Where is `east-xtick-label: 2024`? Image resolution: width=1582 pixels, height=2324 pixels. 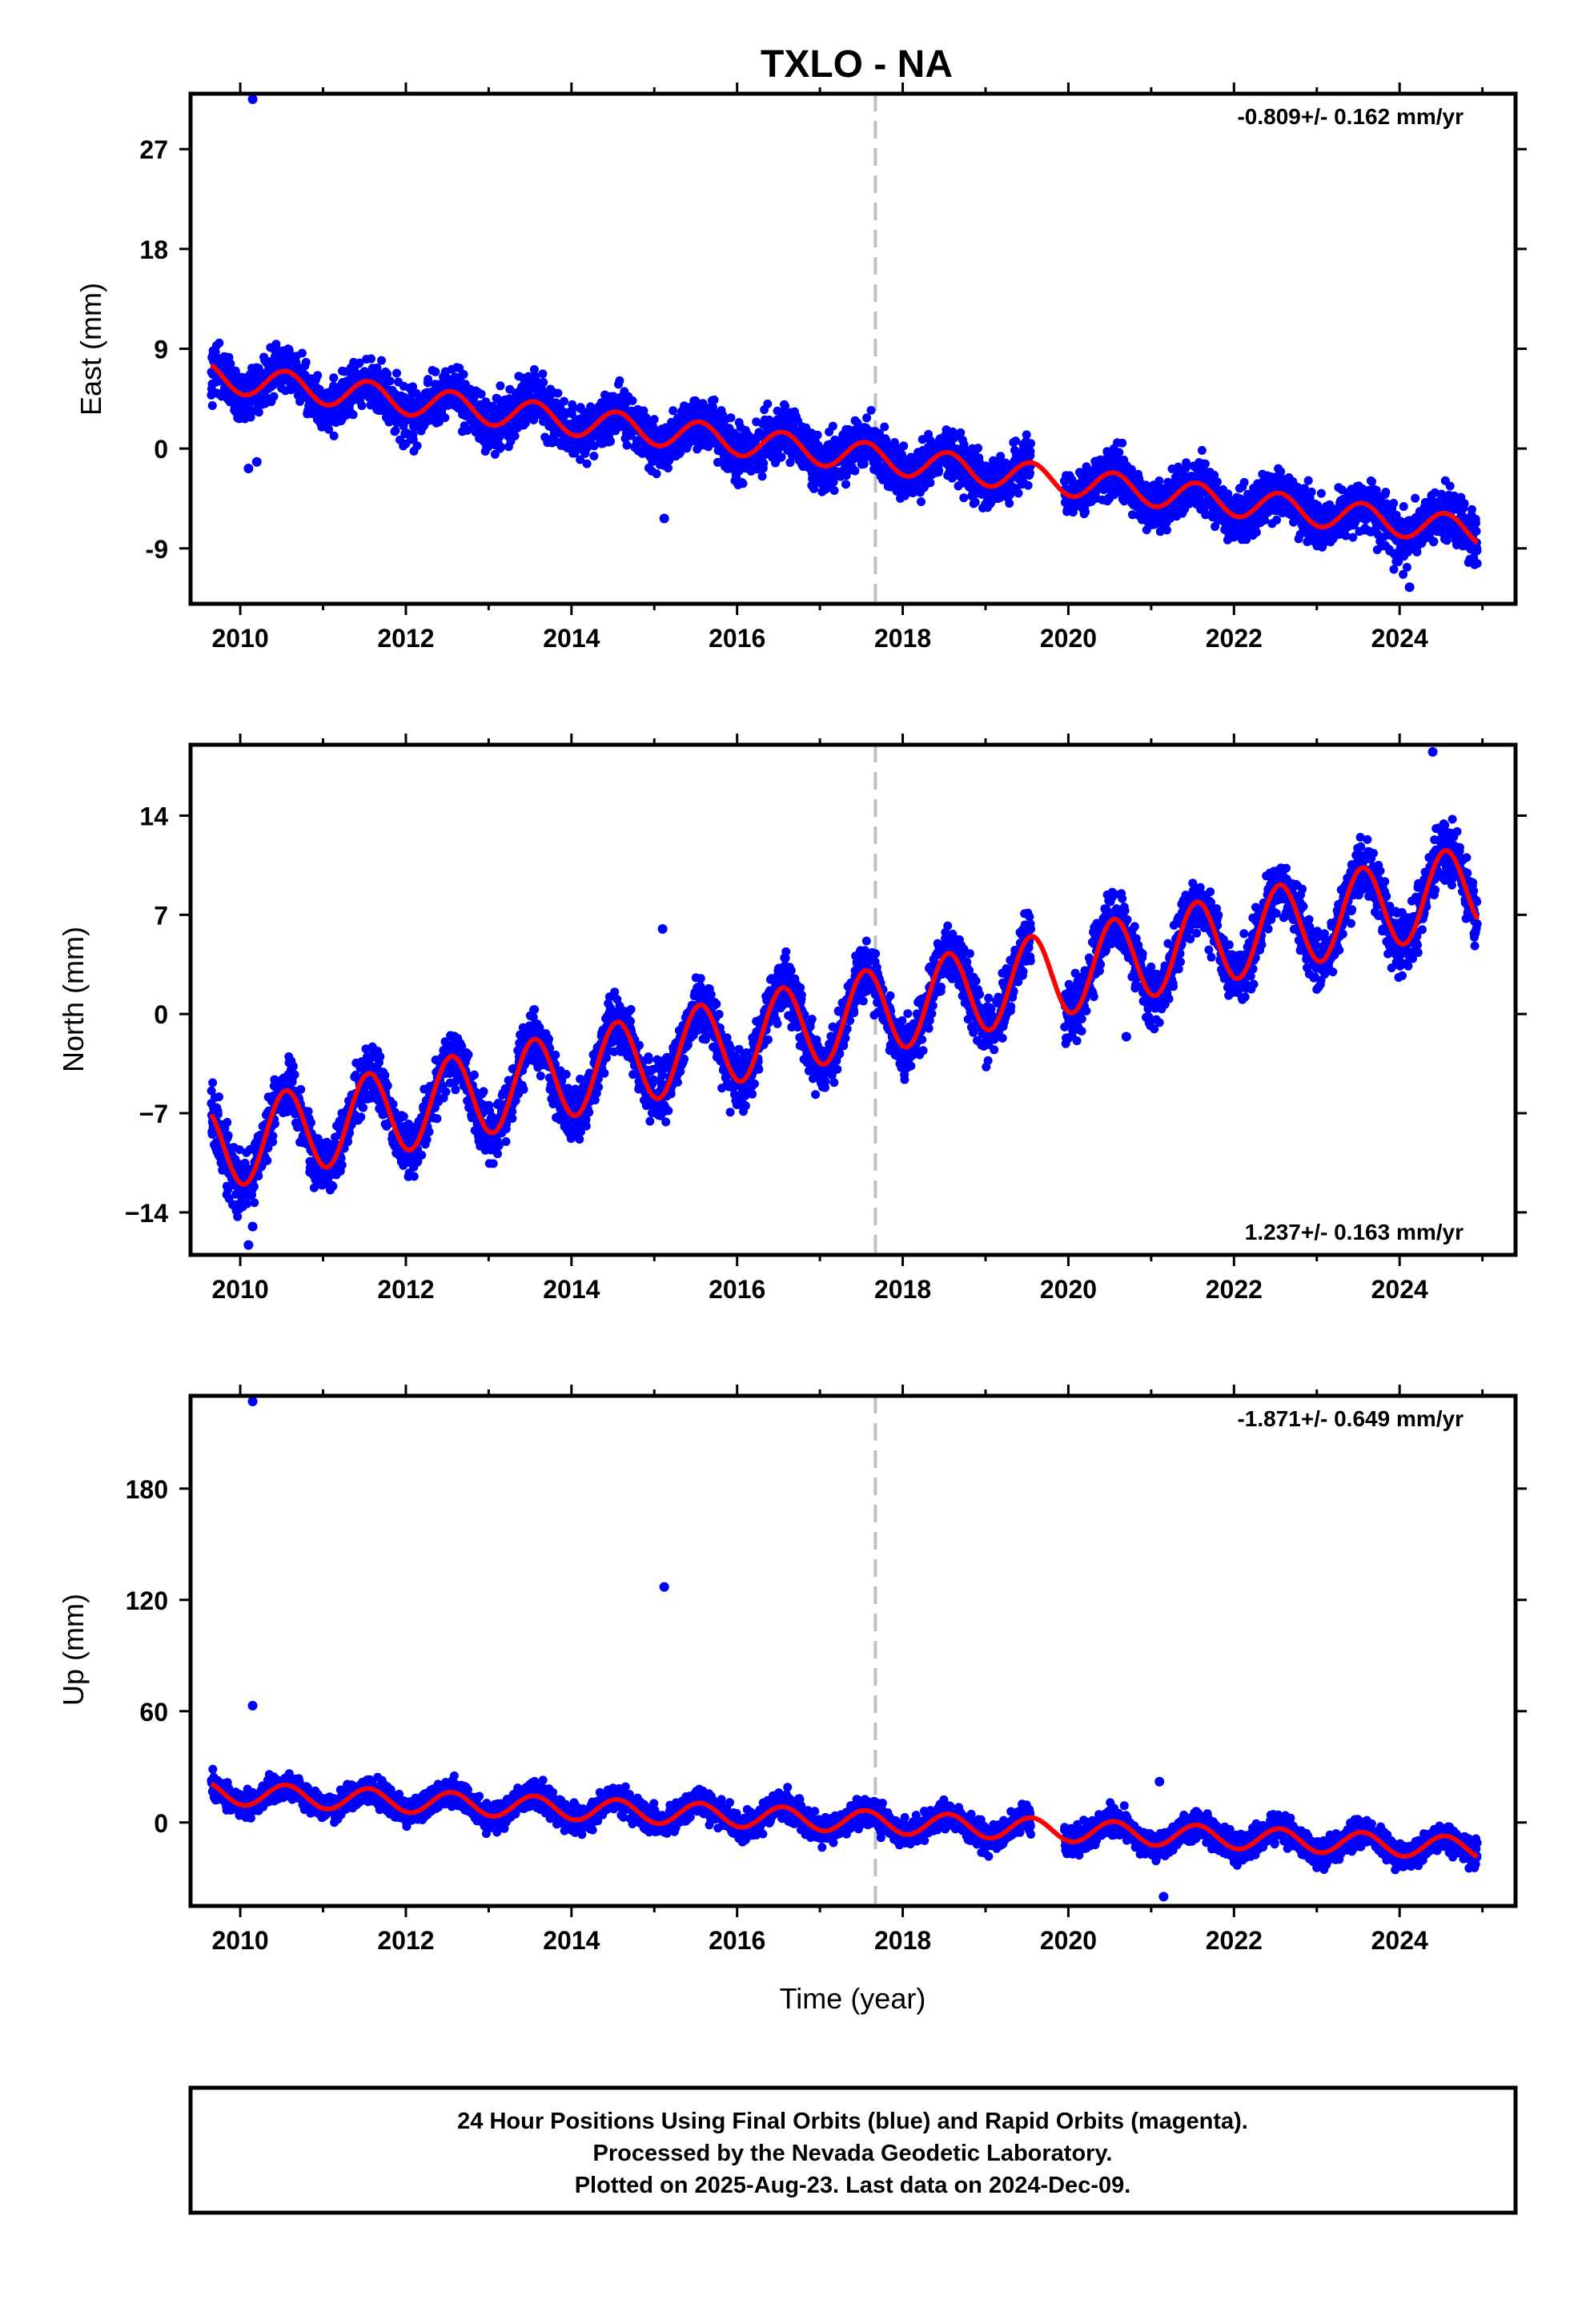 east-xtick-label: 2024 is located at coordinates (1399, 638).